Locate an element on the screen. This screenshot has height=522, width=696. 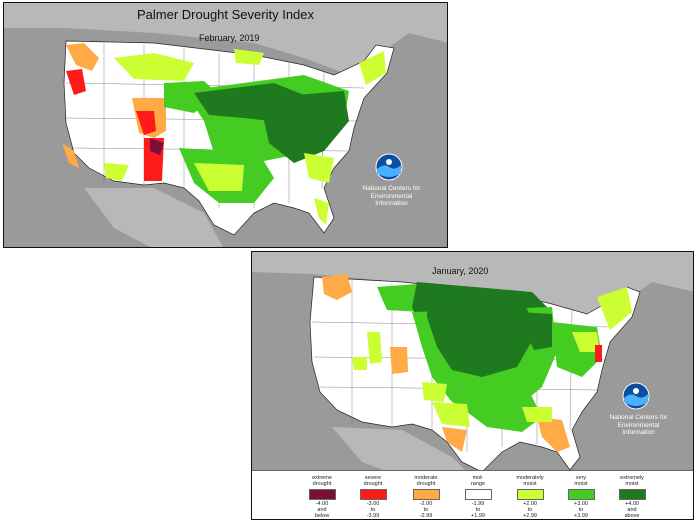
legend-item-mid-range: mid-range -1.99 to +1.99 is located at coordinates (478, 495).